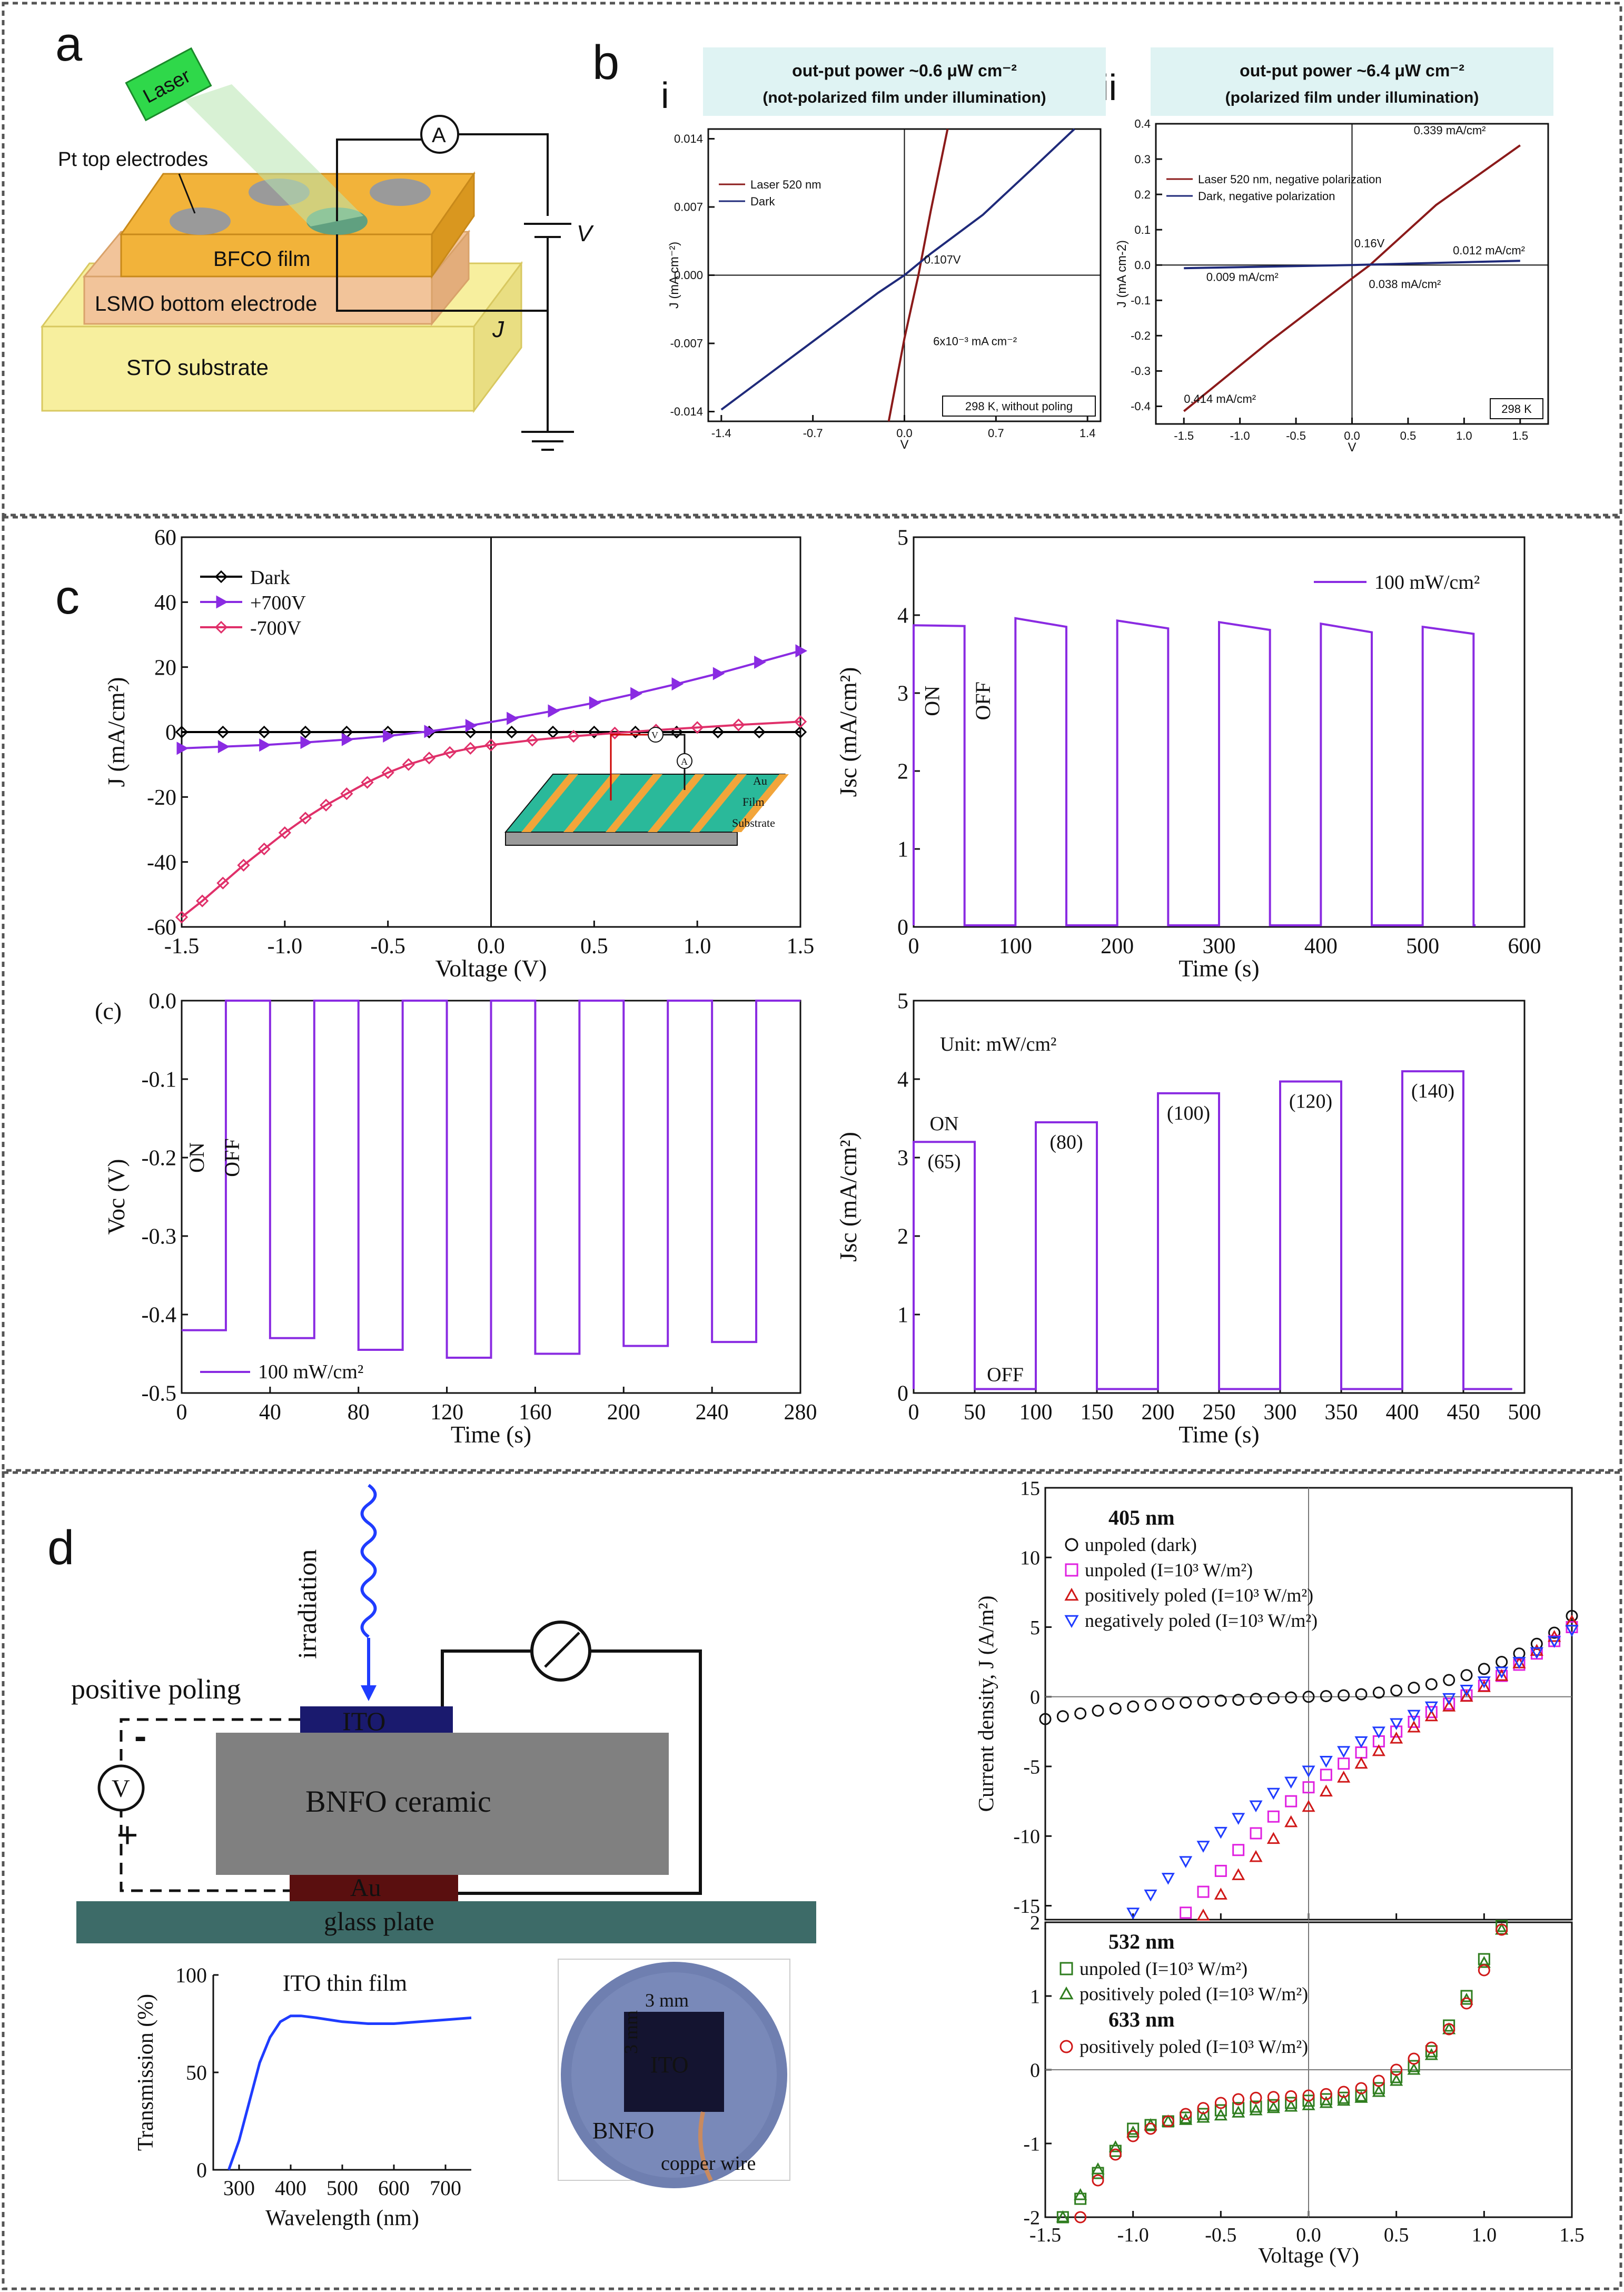 This screenshot has height=2292, width=1624. What do you see at coordinates (655, 735) in the screenshot?
I see `c-inset-label-v: V` at bounding box center [655, 735].